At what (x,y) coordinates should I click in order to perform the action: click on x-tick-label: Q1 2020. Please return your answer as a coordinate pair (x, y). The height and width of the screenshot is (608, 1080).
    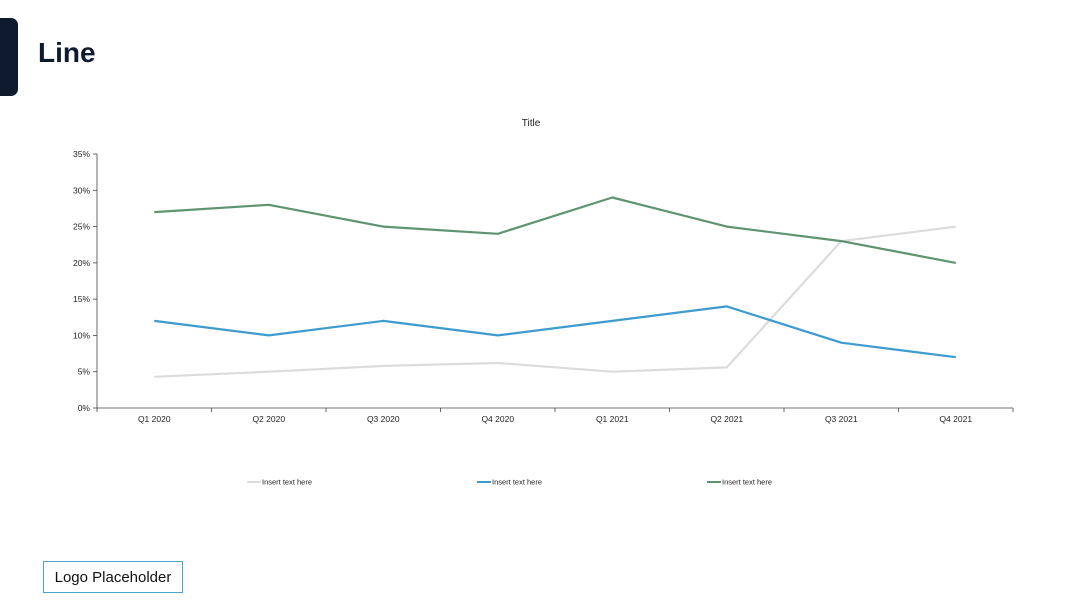
    Looking at the image, I should click on (154, 419).